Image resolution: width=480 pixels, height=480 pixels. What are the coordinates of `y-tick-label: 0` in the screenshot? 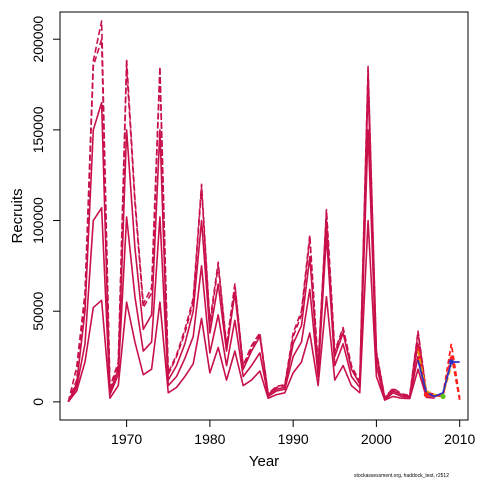 It's located at (38, 402).